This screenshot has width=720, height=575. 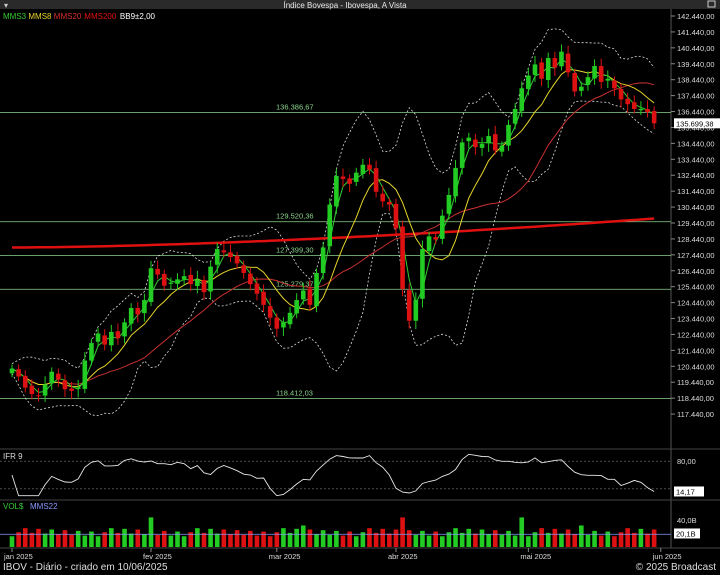 What do you see at coordinates (696, 175) in the screenshot?
I see `y-tick-label: 132.440,00` at bounding box center [696, 175].